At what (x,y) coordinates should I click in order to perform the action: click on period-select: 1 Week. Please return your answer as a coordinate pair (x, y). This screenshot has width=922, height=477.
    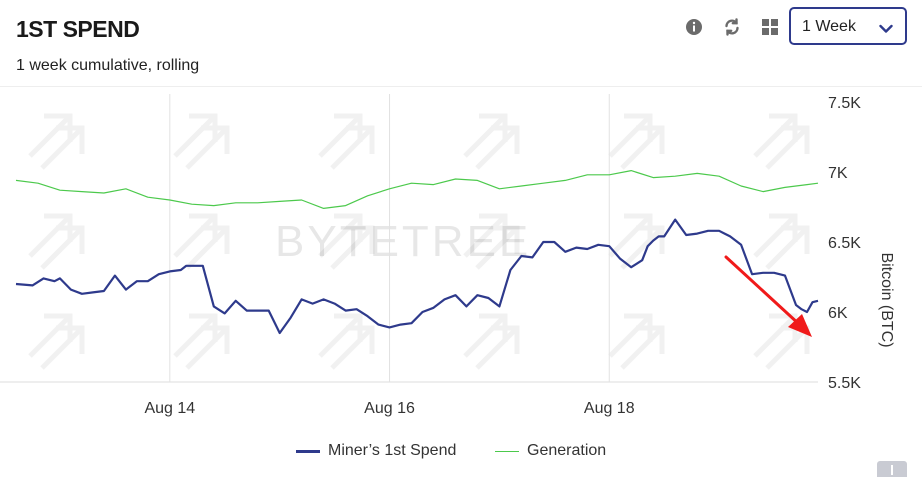
    Looking at the image, I should click on (848, 26).